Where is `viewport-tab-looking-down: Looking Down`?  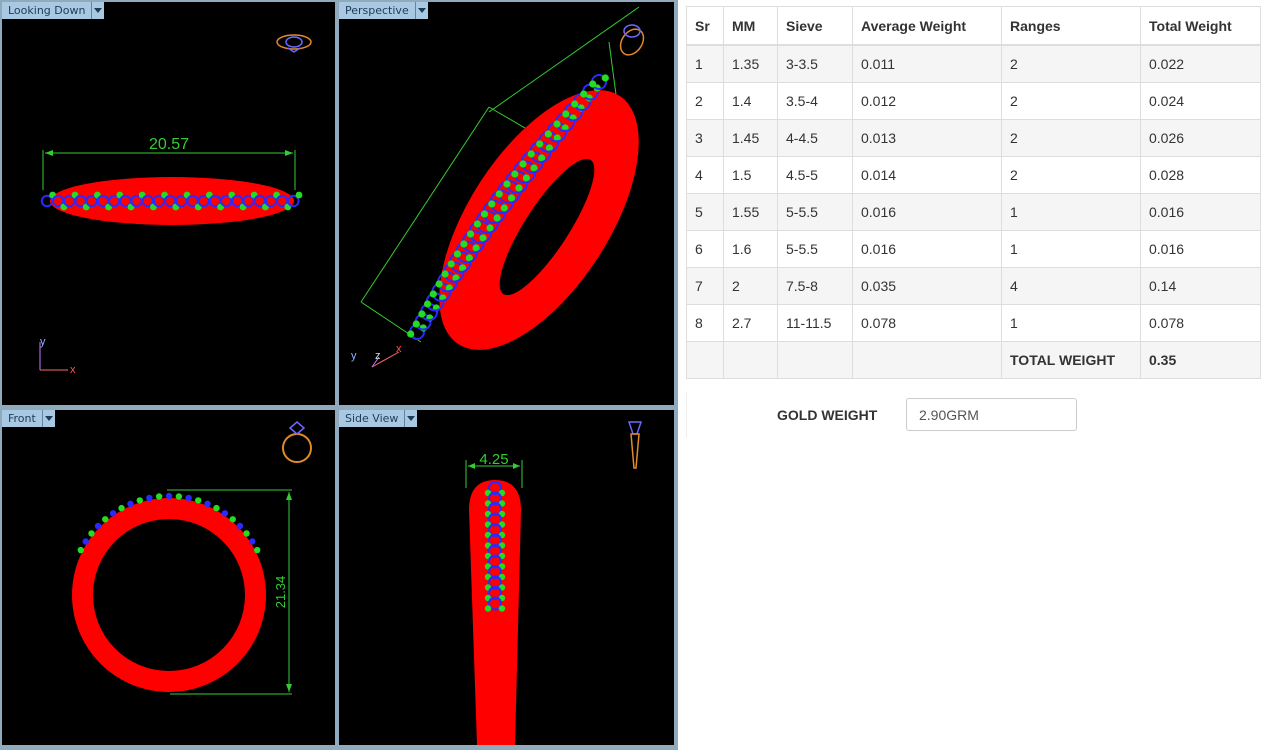
viewport-tab-looking-down: Looking Down is located at coordinates (53, 10).